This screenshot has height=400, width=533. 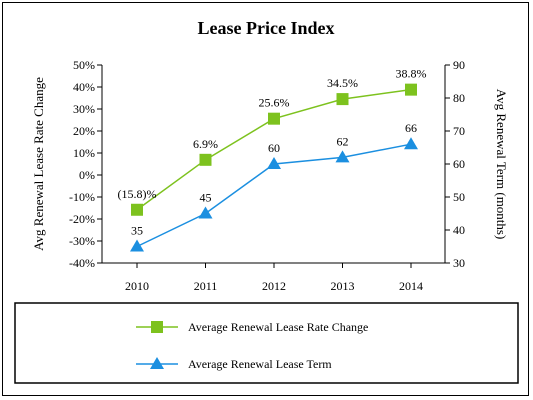 What do you see at coordinates (459, 131) in the screenshot?
I see `y-right-tick-label: 70` at bounding box center [459, 131].